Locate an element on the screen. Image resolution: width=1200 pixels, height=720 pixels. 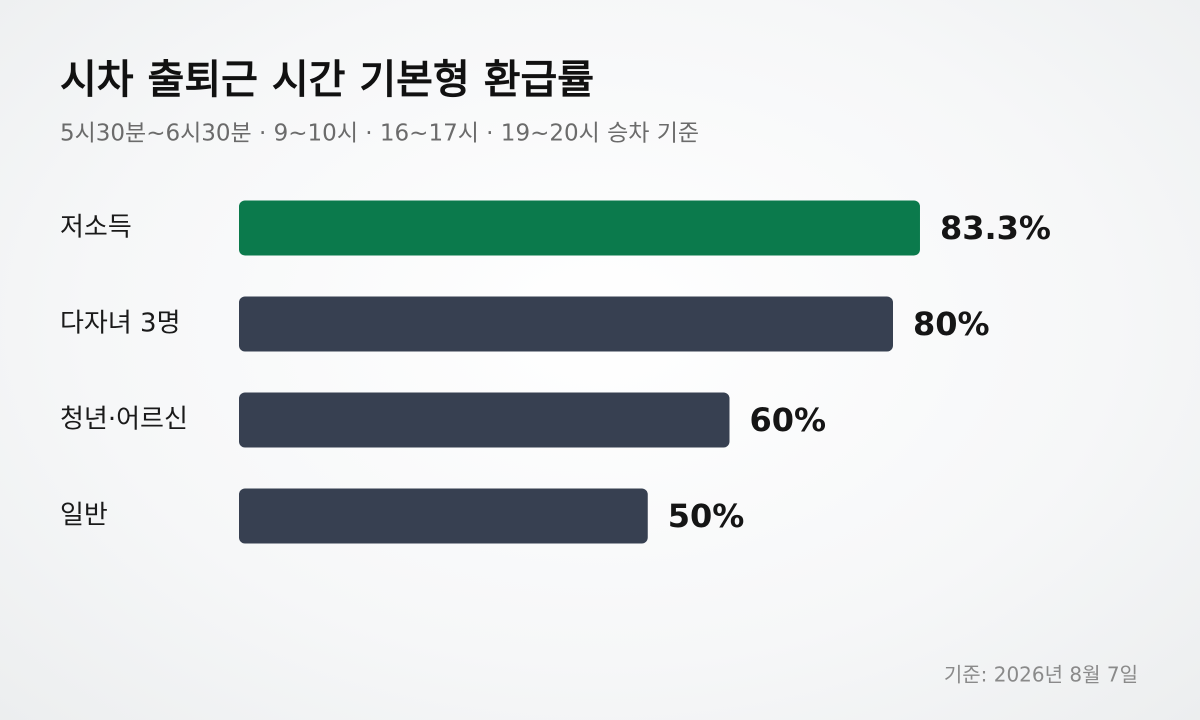
value-label: 50% is located at coordinates (706, 516).